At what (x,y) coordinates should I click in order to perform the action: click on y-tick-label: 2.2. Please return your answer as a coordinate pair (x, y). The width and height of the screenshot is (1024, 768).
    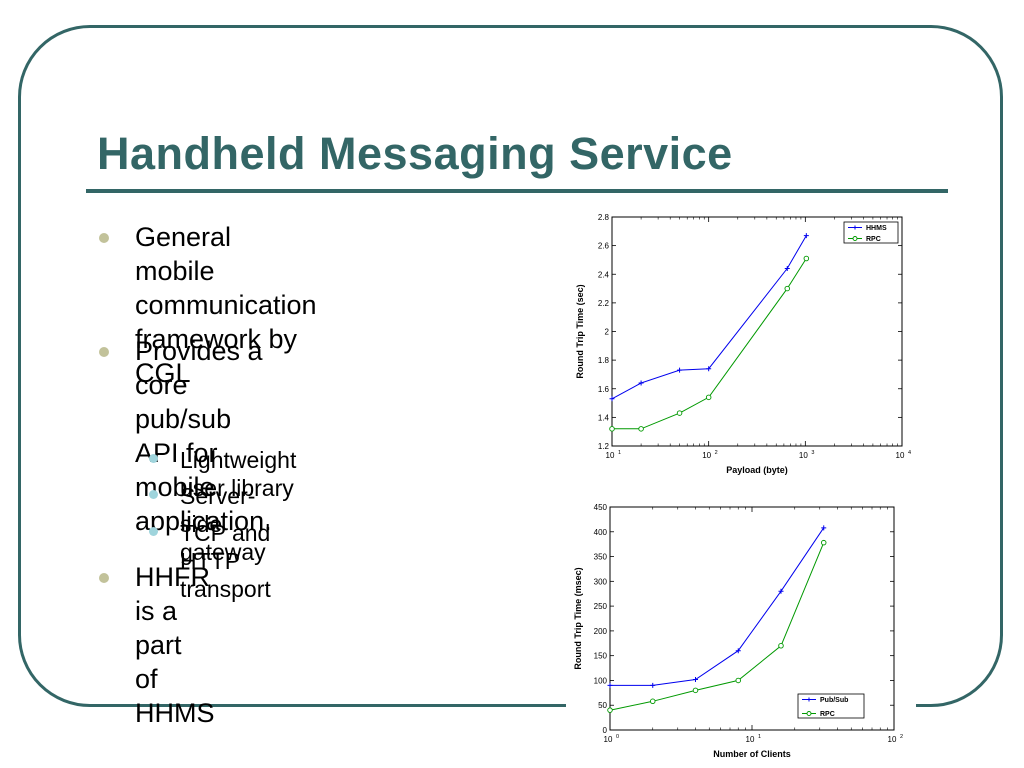
    Looking at the image, I should click on (604, 303).